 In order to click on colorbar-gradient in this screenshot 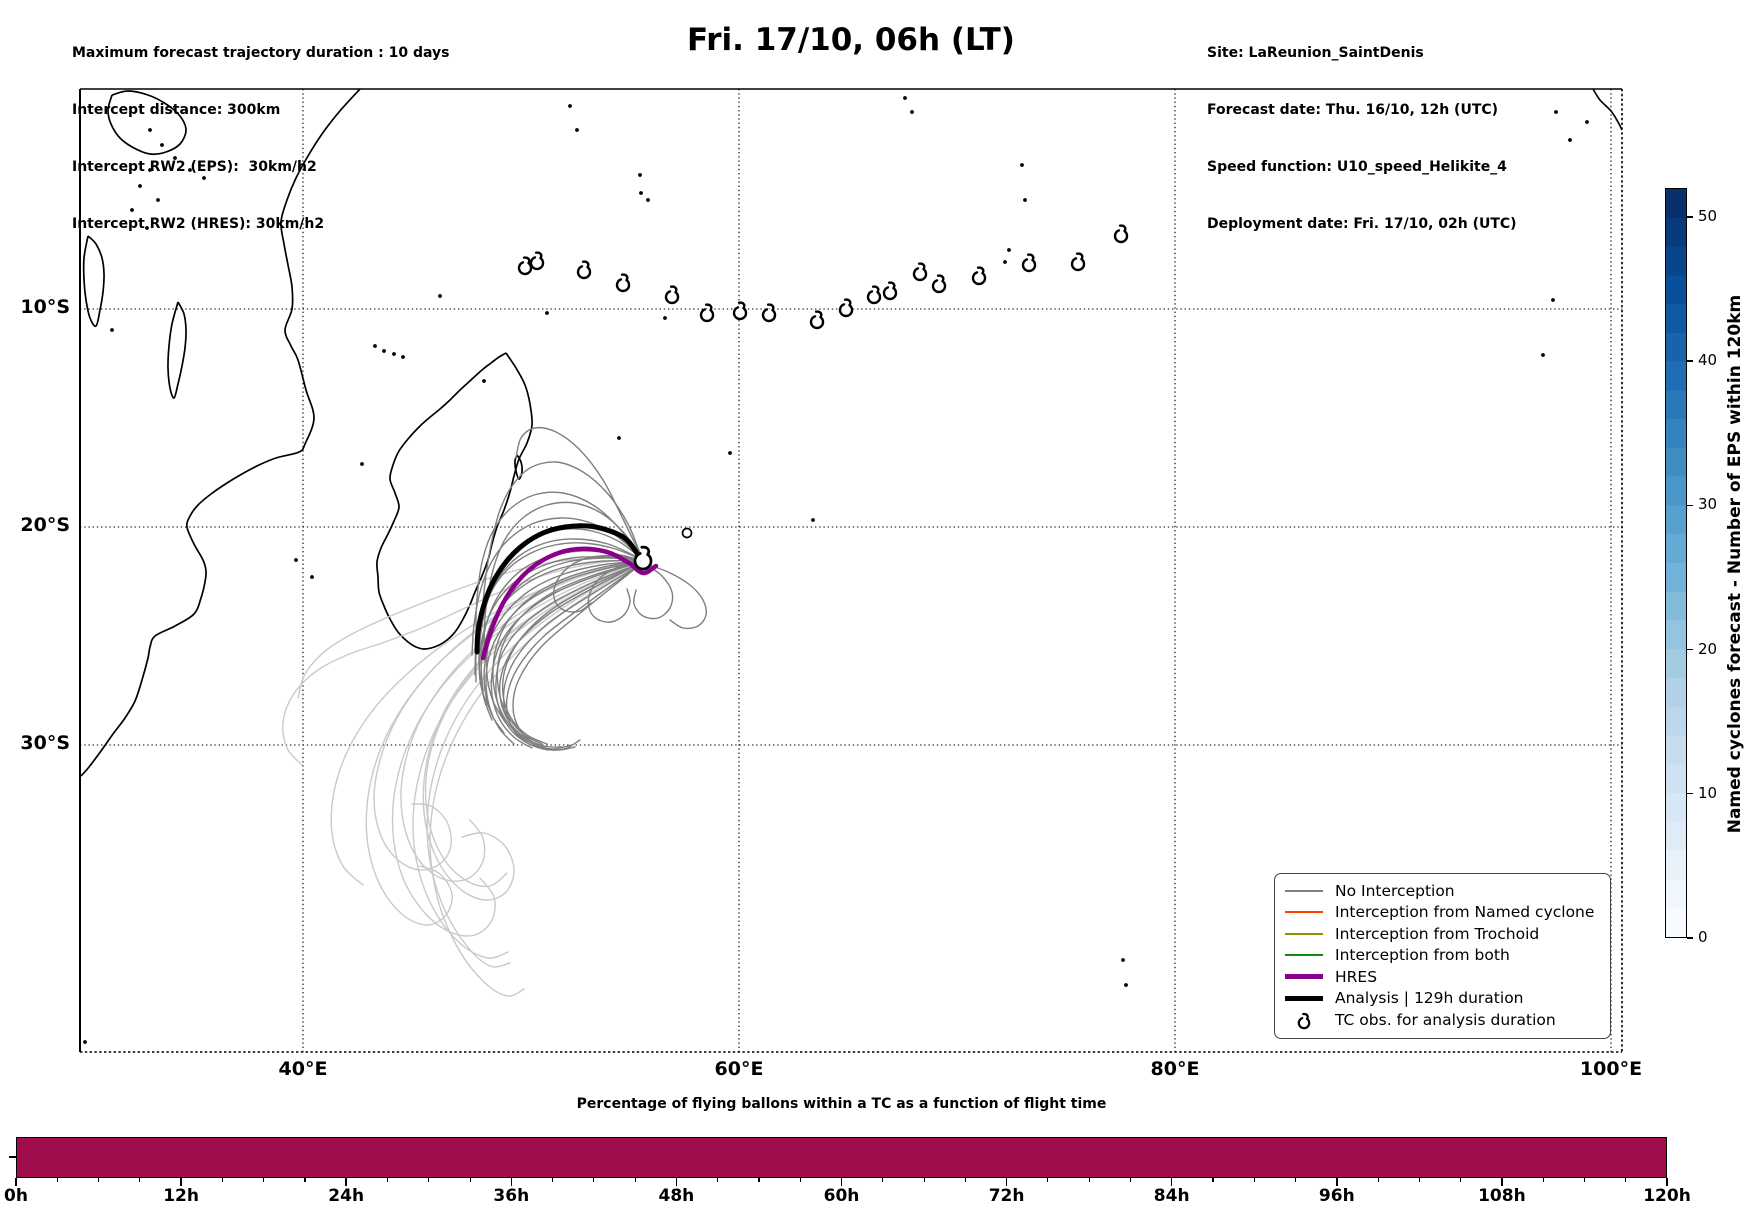, I will do `click(1676, 563)`.